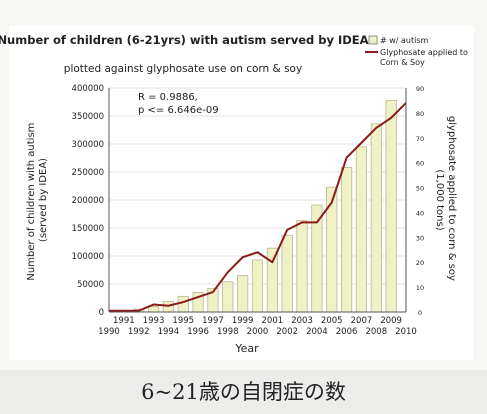 This screenshot has height=414, width=487. Describe the element at coordinates (376, 332) in the screenshot. I see `x-tick-label: 2008` at that location.